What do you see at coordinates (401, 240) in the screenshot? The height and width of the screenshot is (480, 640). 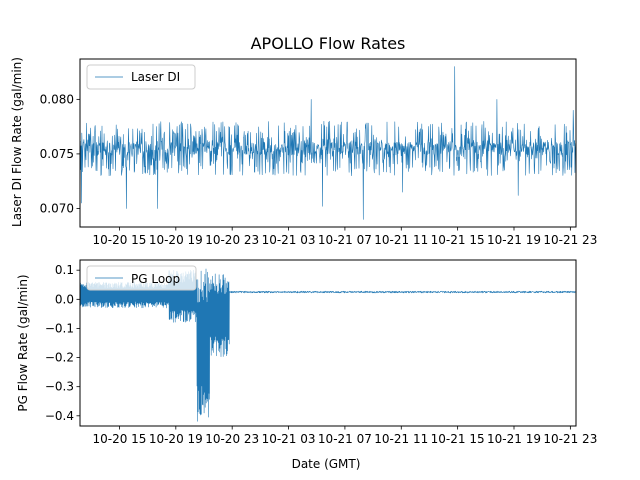 I see `laser-di-x-tick-label: 10-21 11` at bounding box center [401, 240].